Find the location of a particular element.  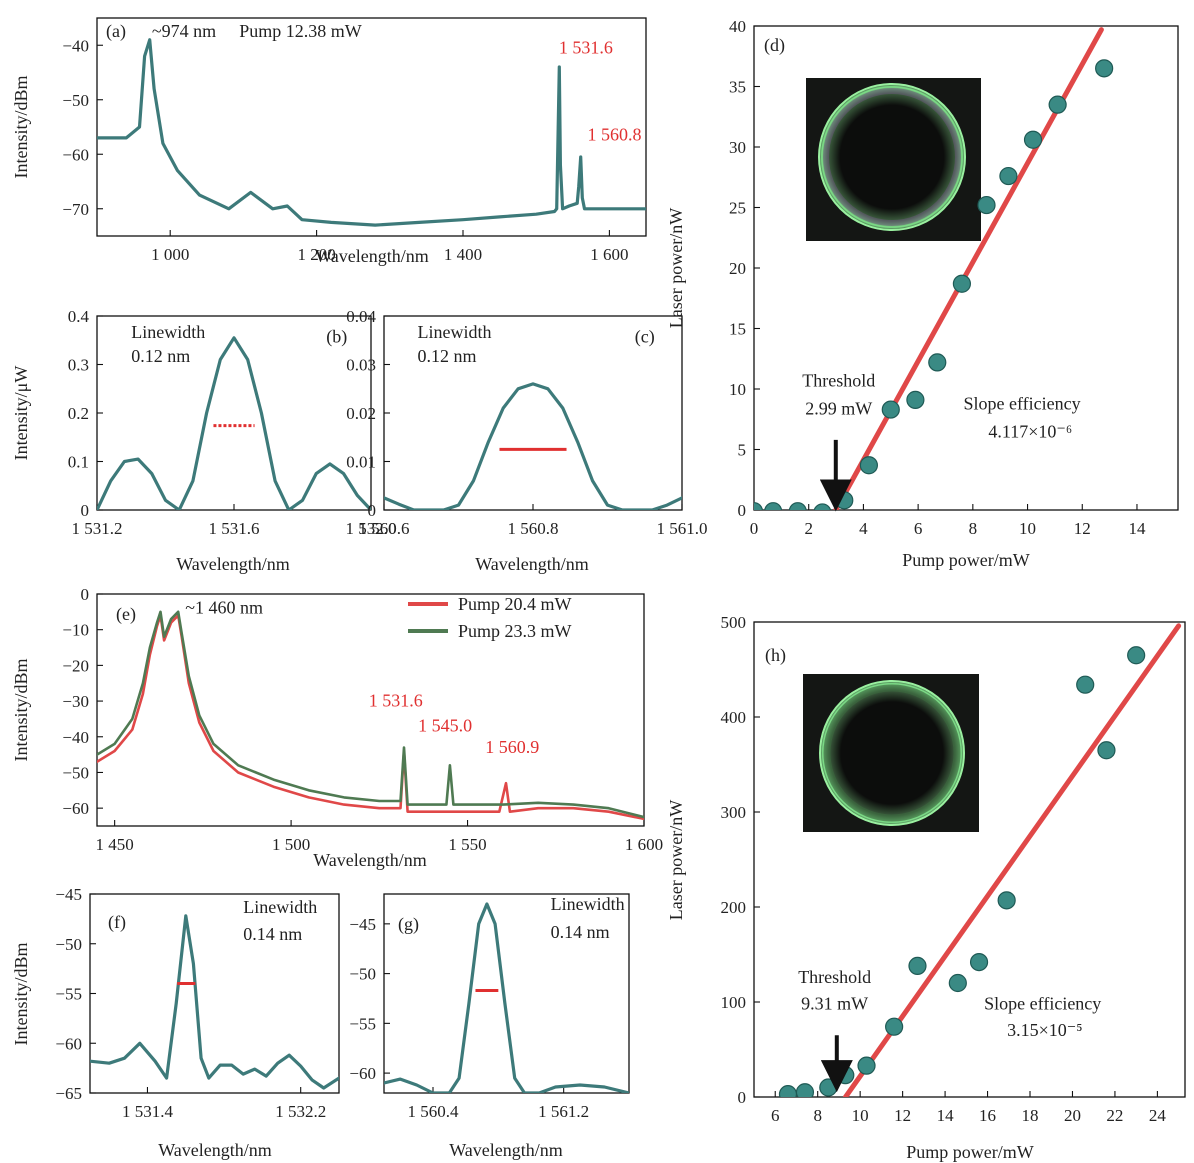

panel-label: (e) is located at coordinates (126, 614).